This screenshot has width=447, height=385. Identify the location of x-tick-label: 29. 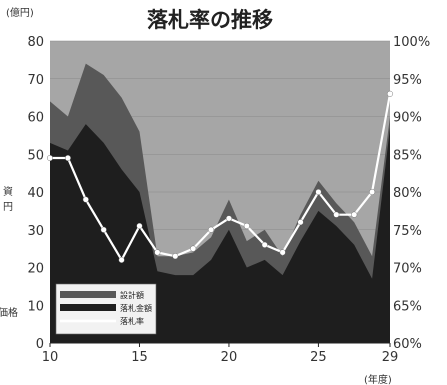
(390, 357).